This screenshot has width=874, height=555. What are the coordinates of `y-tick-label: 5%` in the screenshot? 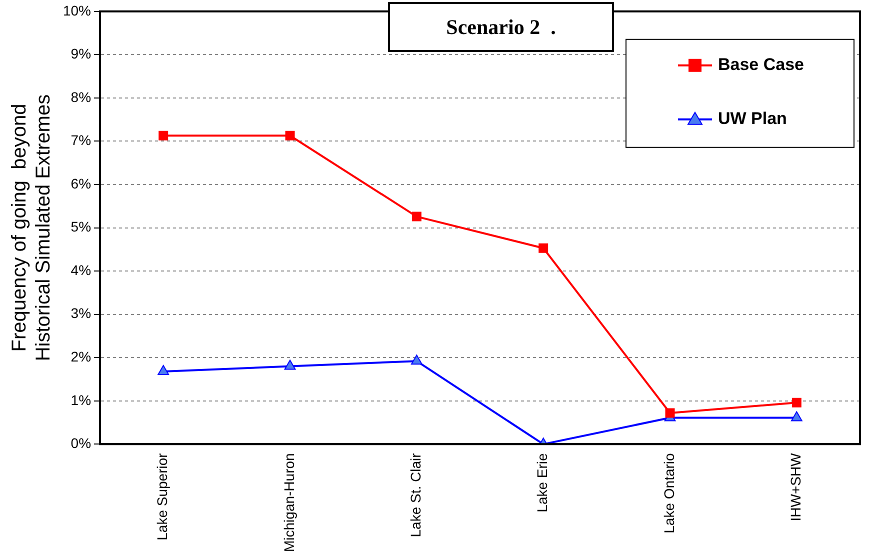 It's located at (81, 226).